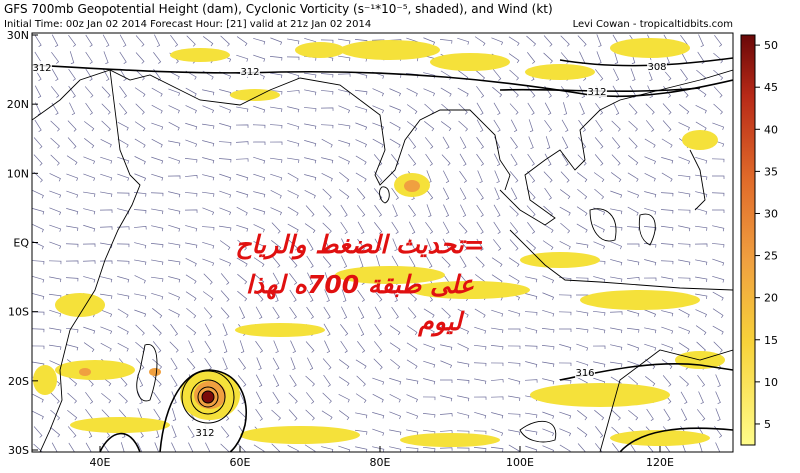  Describe the element at coordinates (748, 240) in the screenshot. I see `colorbar-fill` at that location.